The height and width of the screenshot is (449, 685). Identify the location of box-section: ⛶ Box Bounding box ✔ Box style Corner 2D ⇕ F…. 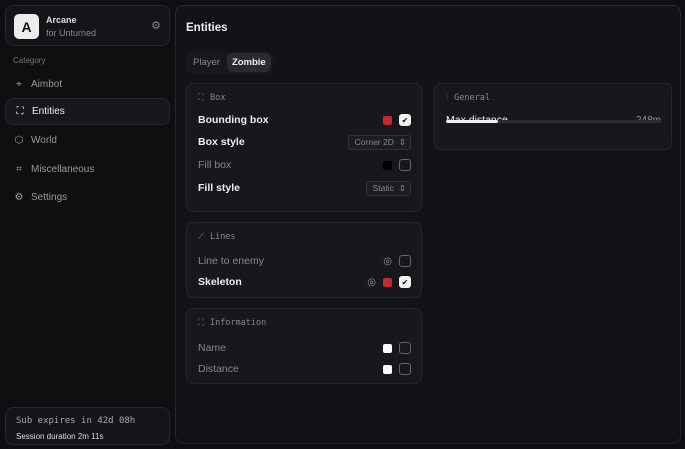
(304, 147).